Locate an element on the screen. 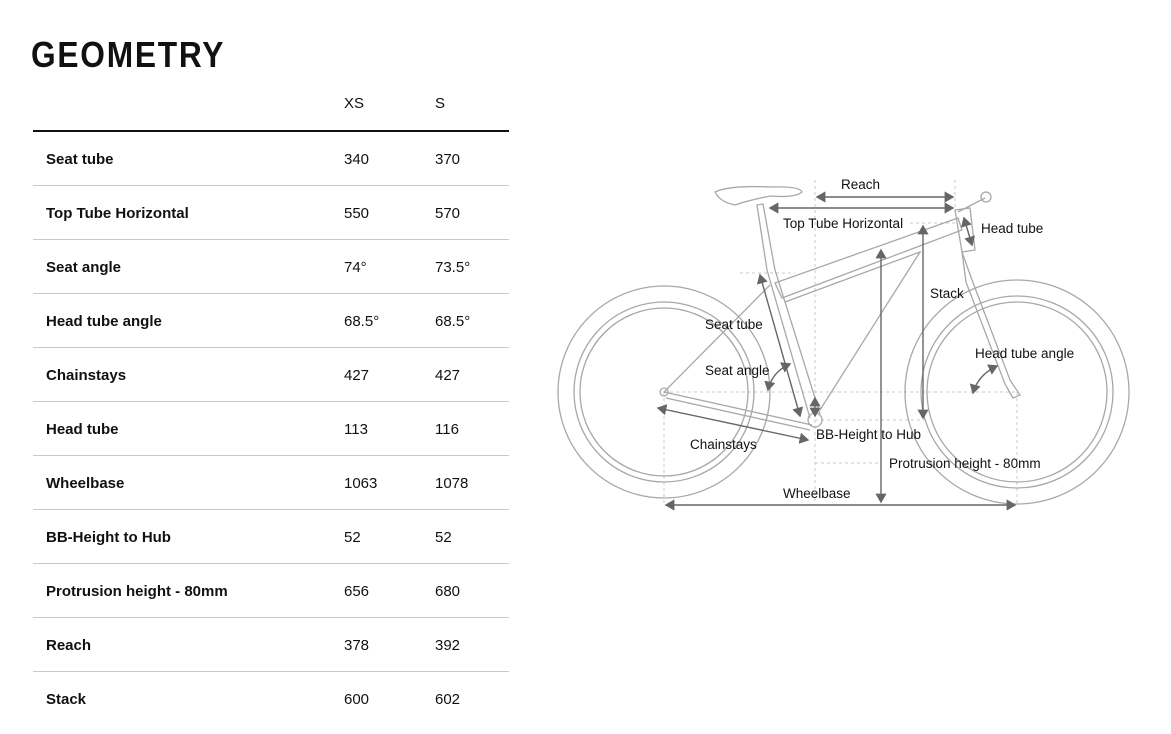 This screenshot has width=1171, height=734. value-s: 370 is located at coordinates (448, 159).